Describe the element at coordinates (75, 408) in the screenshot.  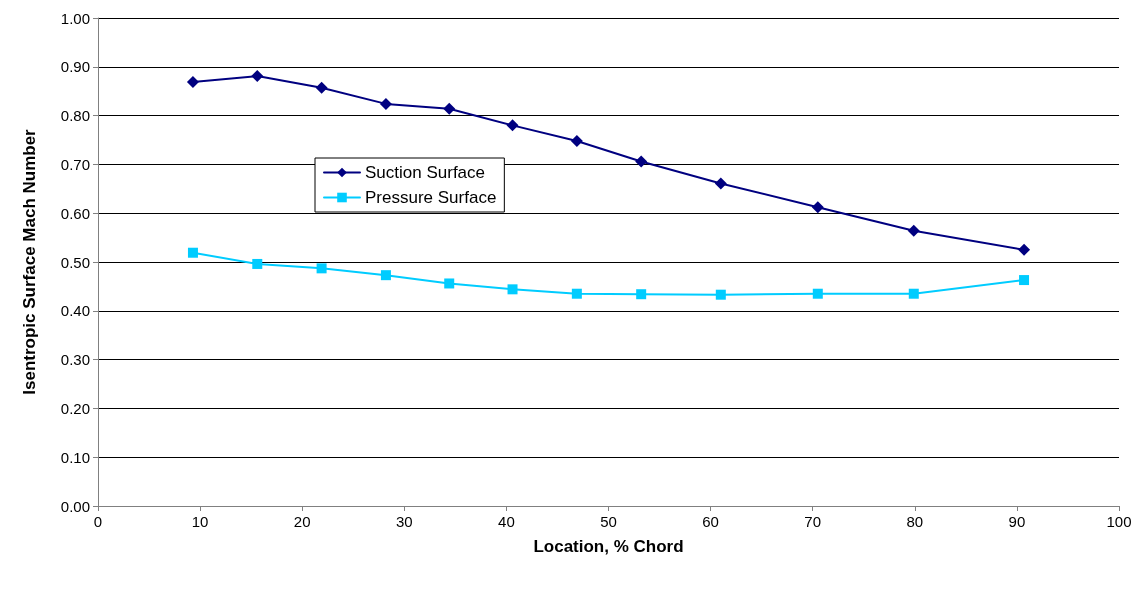
I see `y-tick-label: 0.20` at that location.